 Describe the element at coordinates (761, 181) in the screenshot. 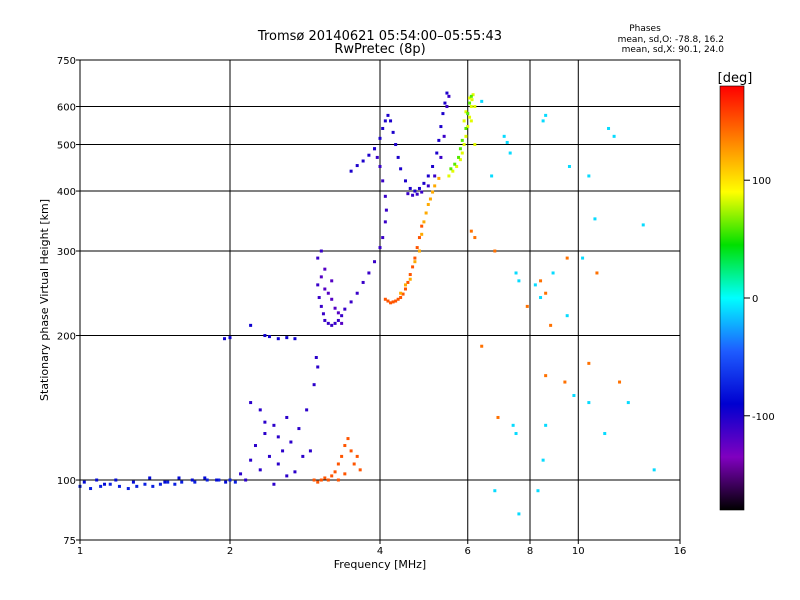

I see `colorbar-tick-label: 100` at that location.